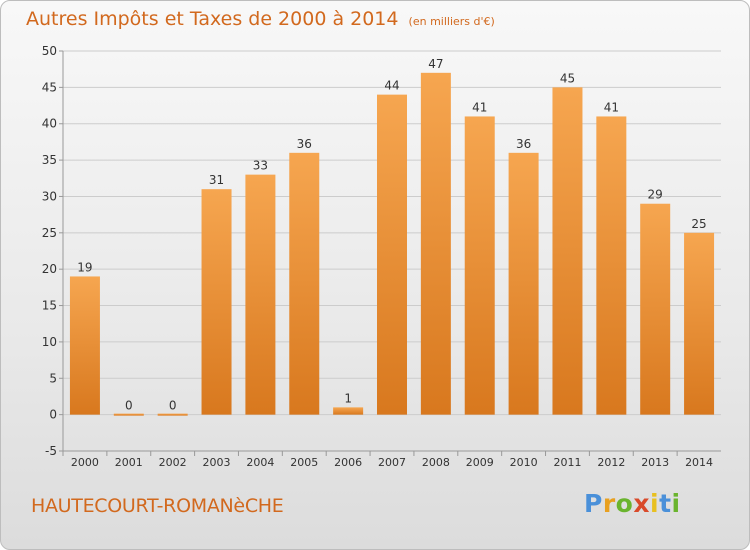 The width and height of the screenshot is (750, 550). I want to click on logo-letter: P, so click(593, 503).